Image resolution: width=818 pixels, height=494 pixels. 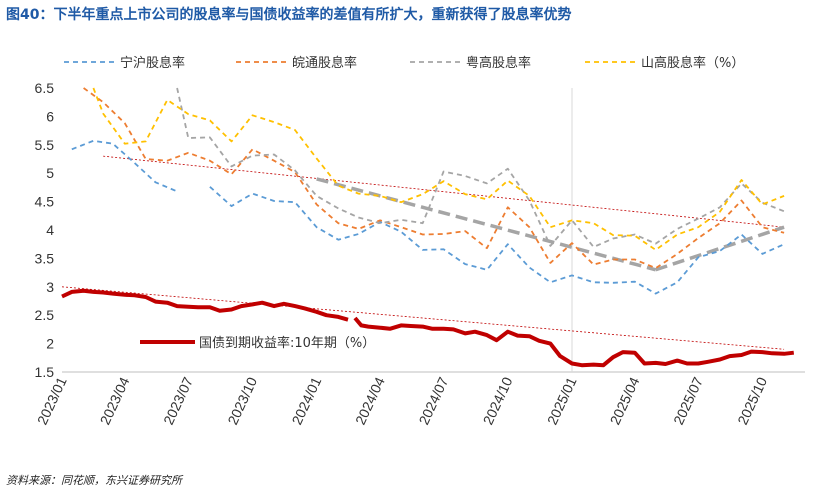 What do you see at coordinates (688, 400) in the screenshot?
I see `x-tick-label: 2025/07` at bounding box center [688, 400].